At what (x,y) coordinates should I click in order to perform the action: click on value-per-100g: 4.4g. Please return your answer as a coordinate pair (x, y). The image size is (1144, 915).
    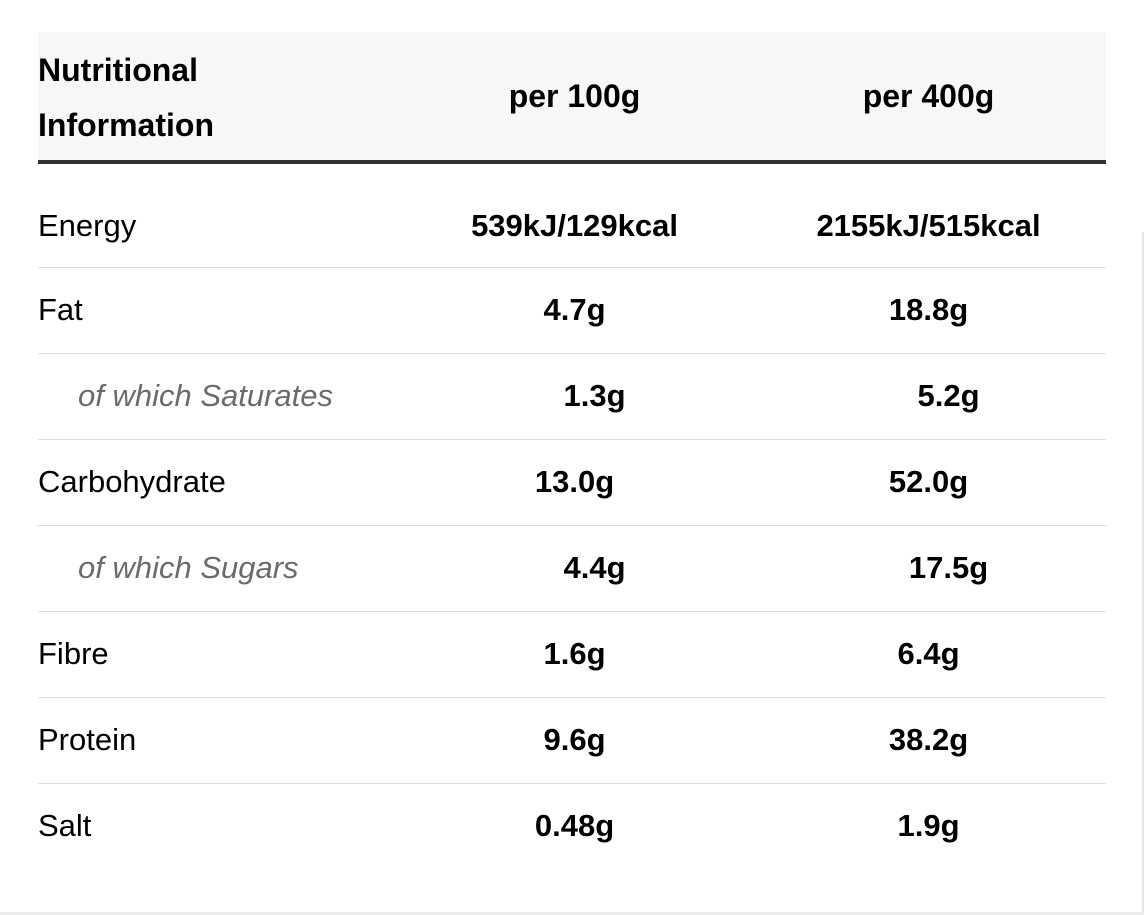
    Looking at the image, I should click on (574, 568).